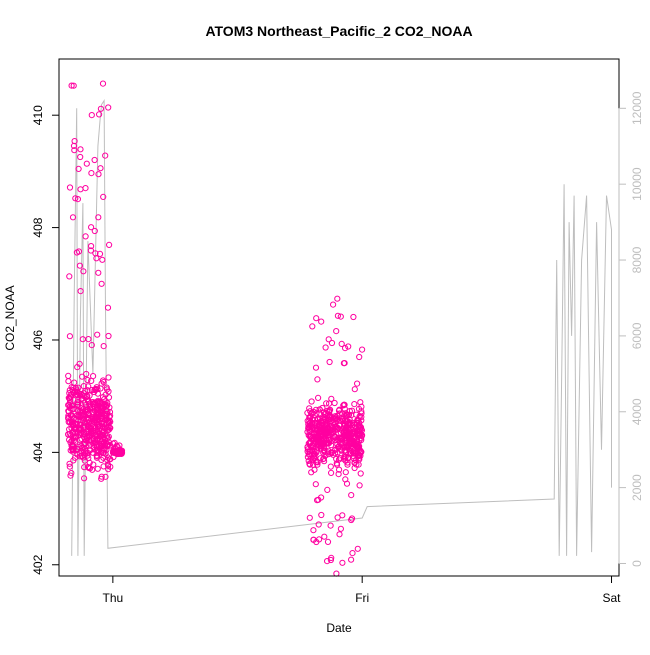 Image resolution: width=650 pixels, height=655 pixels. Describe the element at coordinates (38, 227) in the screenshot. I see `y-axis-left-tick-label: 408` at that location.